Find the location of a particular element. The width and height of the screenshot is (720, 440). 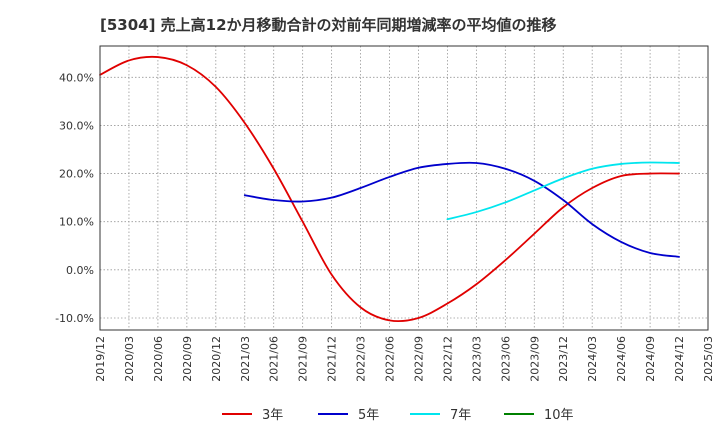

x-tick-label: 2022/09 is located at coordinates (418, 359).